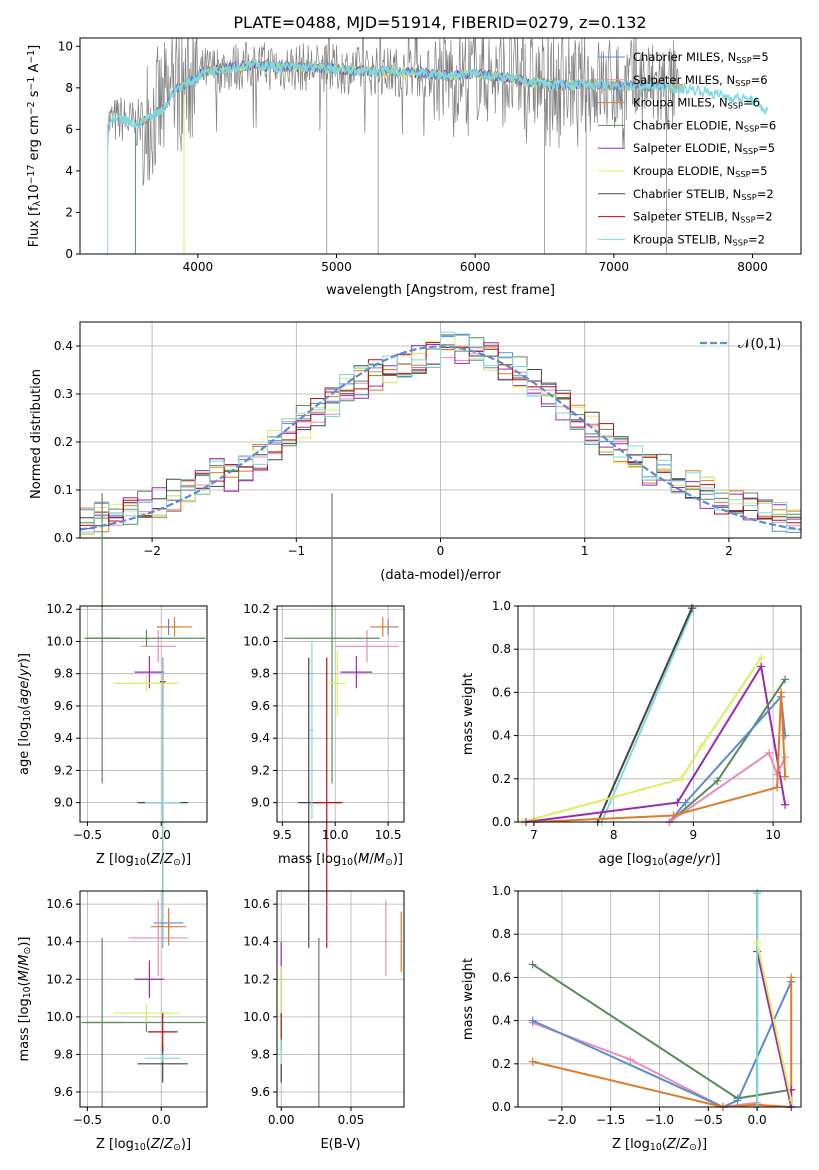 This screenshot has height=1170, width=819. Describe the element at coordinates (700, 171) in the screenshot. I see `legend-entry: Kroupa ELODIE, NSSP=5` at that location.